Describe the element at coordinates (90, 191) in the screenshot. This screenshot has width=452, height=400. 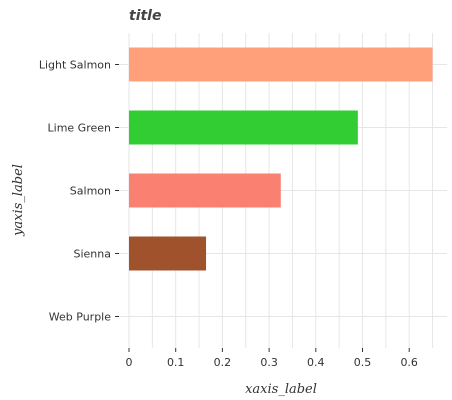
I see `y-tick-label: Salmon` at that location.